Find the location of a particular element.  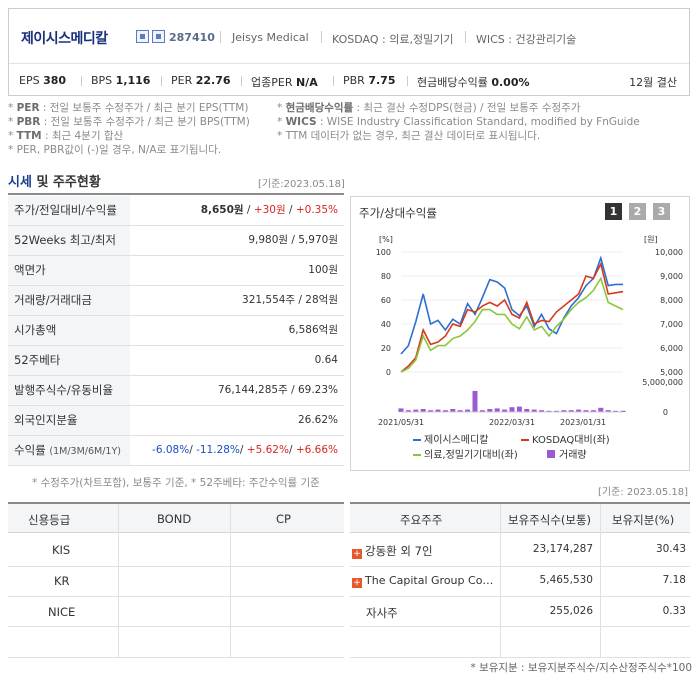

quote-label: 수익률 (1M/3M/6M/1Y) is located at coordinates (69, 450).